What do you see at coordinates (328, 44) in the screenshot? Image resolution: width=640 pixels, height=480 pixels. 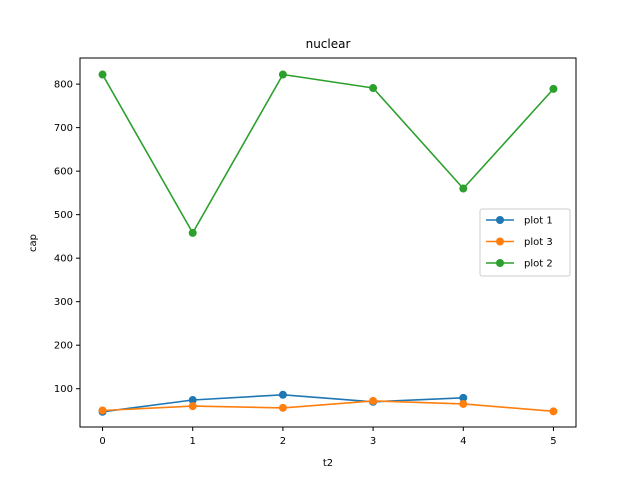 I see `chart-title: nuclear` at bounding box center [328, 44].